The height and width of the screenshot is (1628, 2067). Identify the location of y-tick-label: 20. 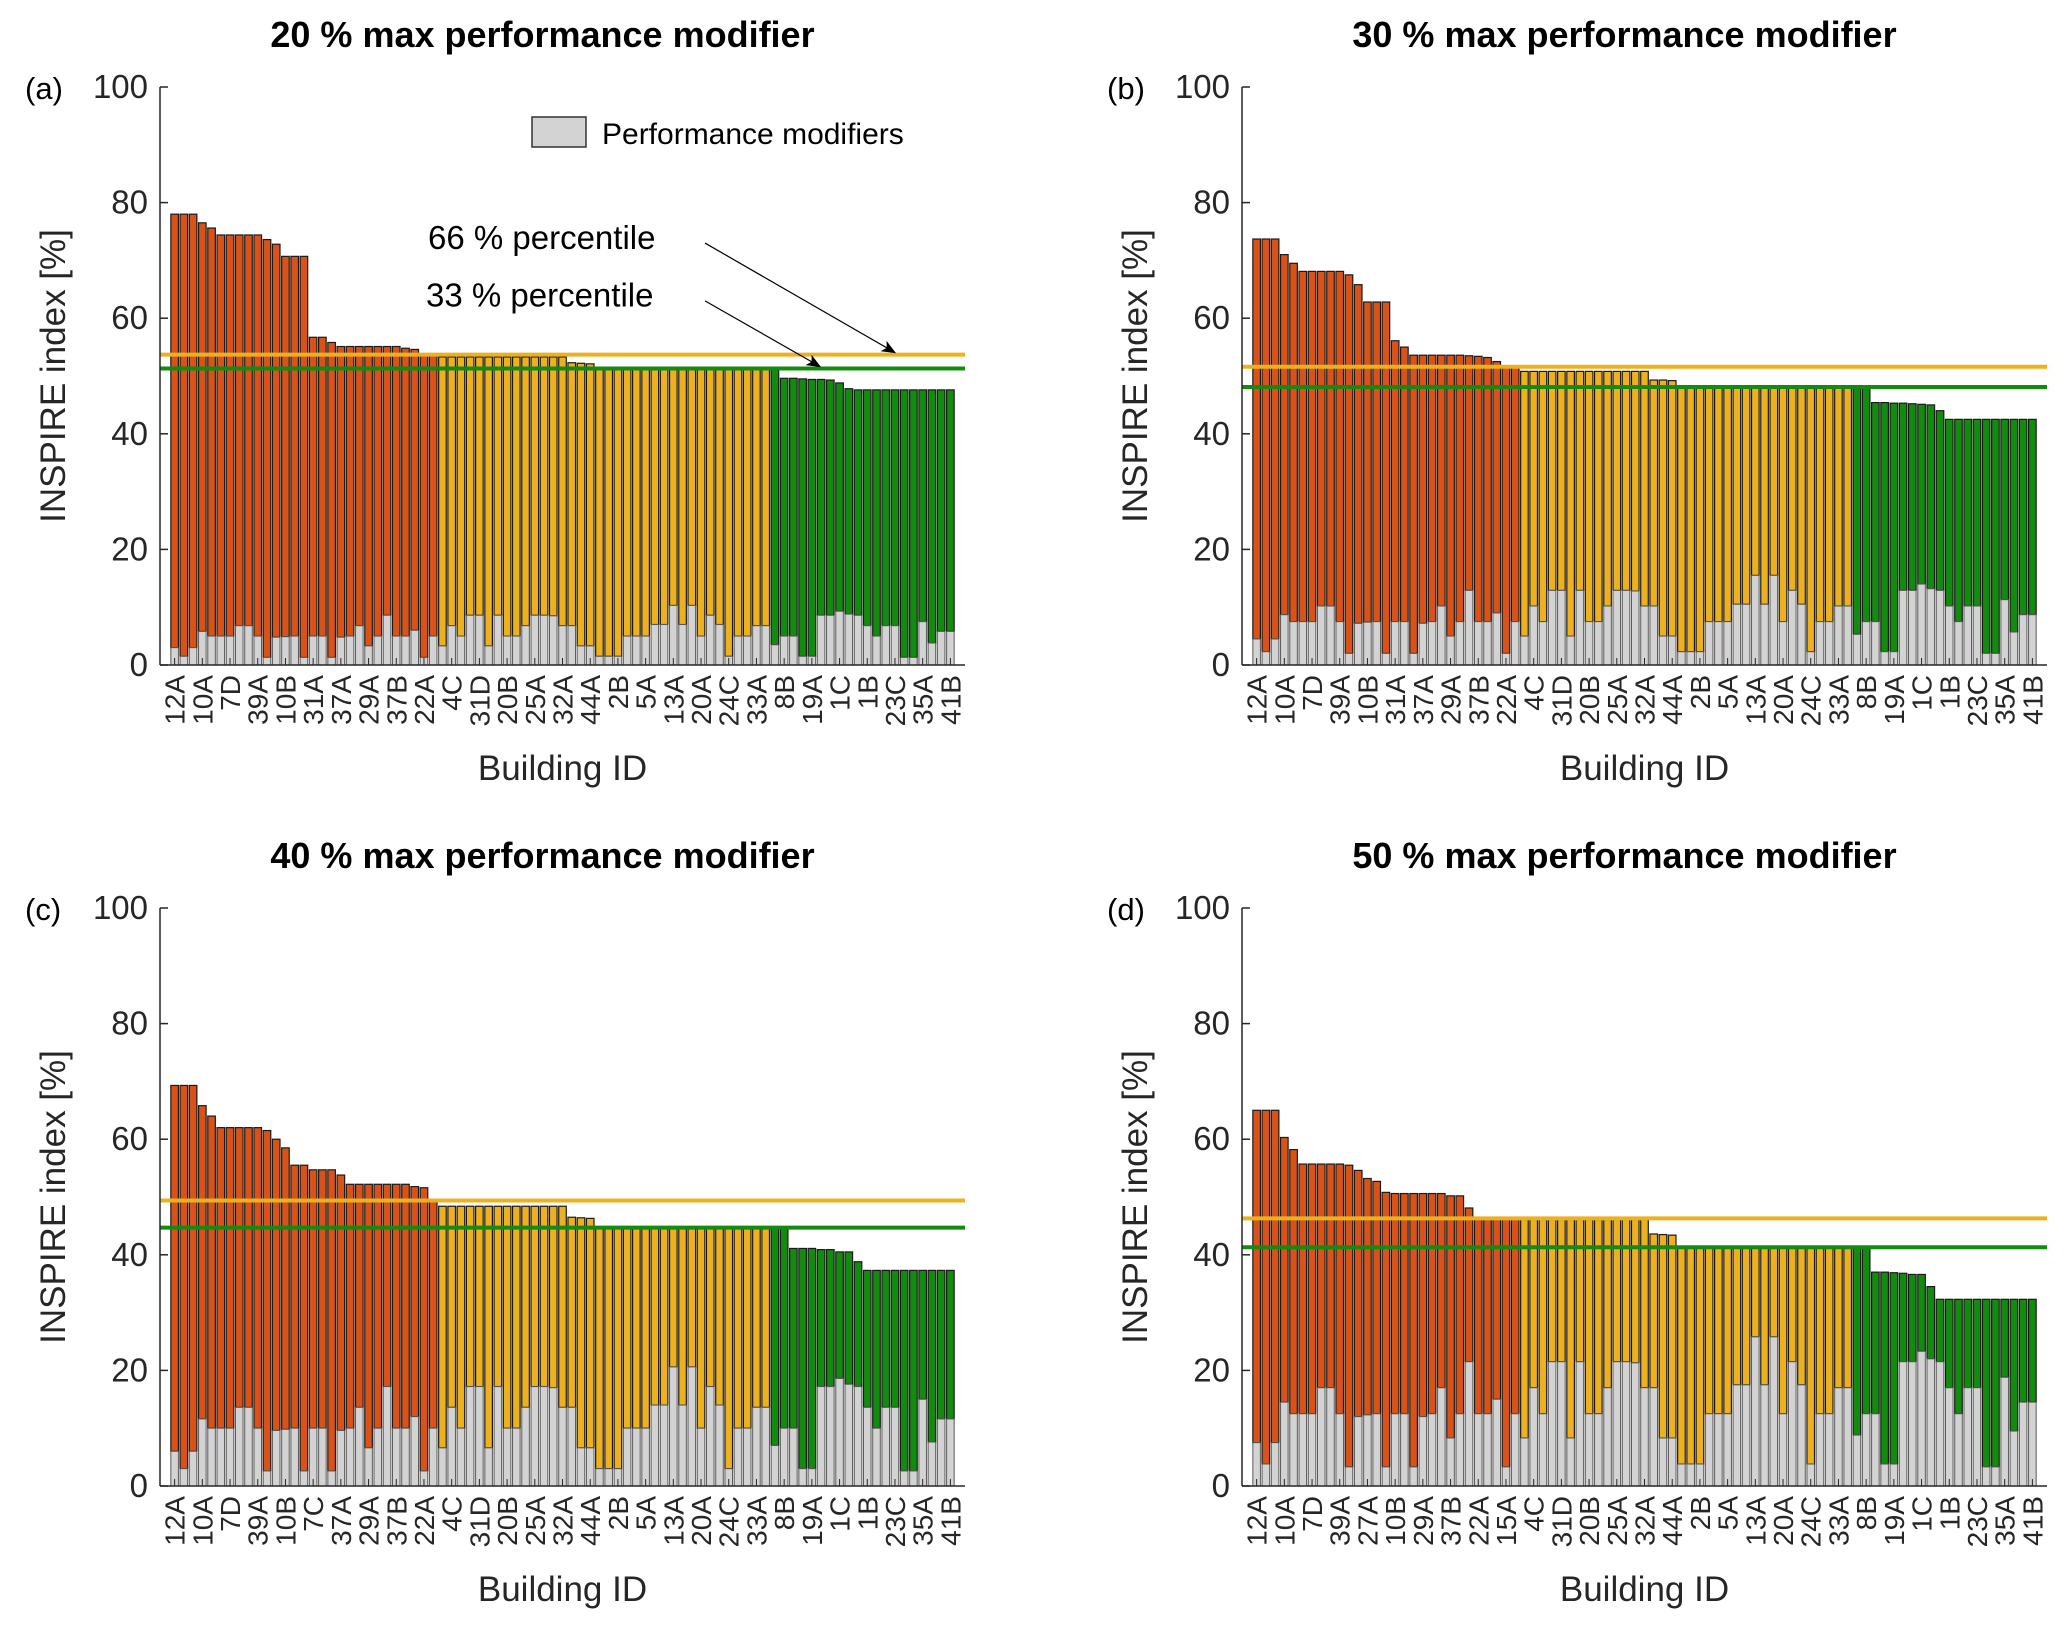
(1211, 1369).